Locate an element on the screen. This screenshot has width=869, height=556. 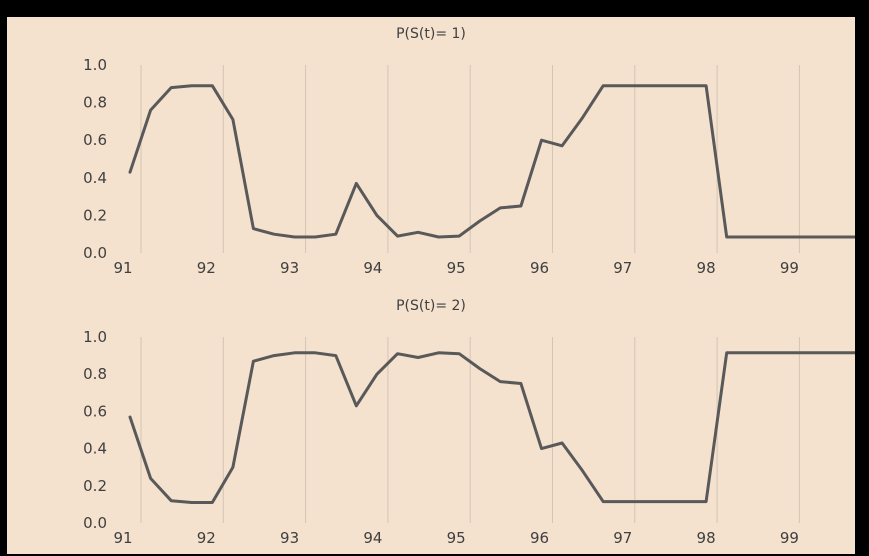
chart-title: P(S(t)= 1) is located at coordinates (431, 34).